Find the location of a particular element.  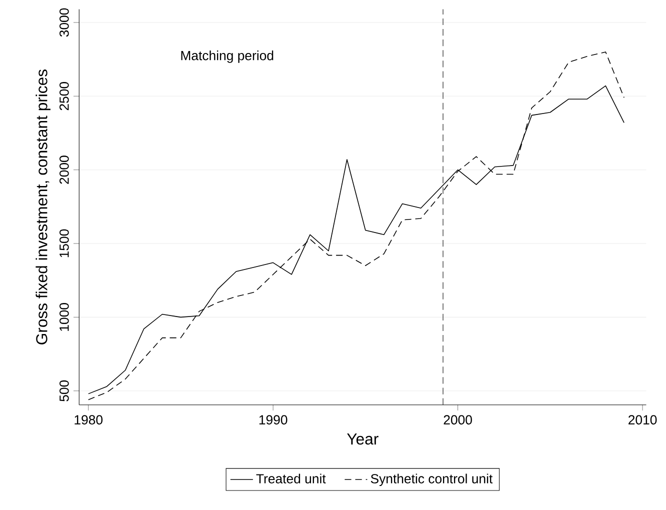

x-tick-label: 1980 is located at coordinates (88, 419).